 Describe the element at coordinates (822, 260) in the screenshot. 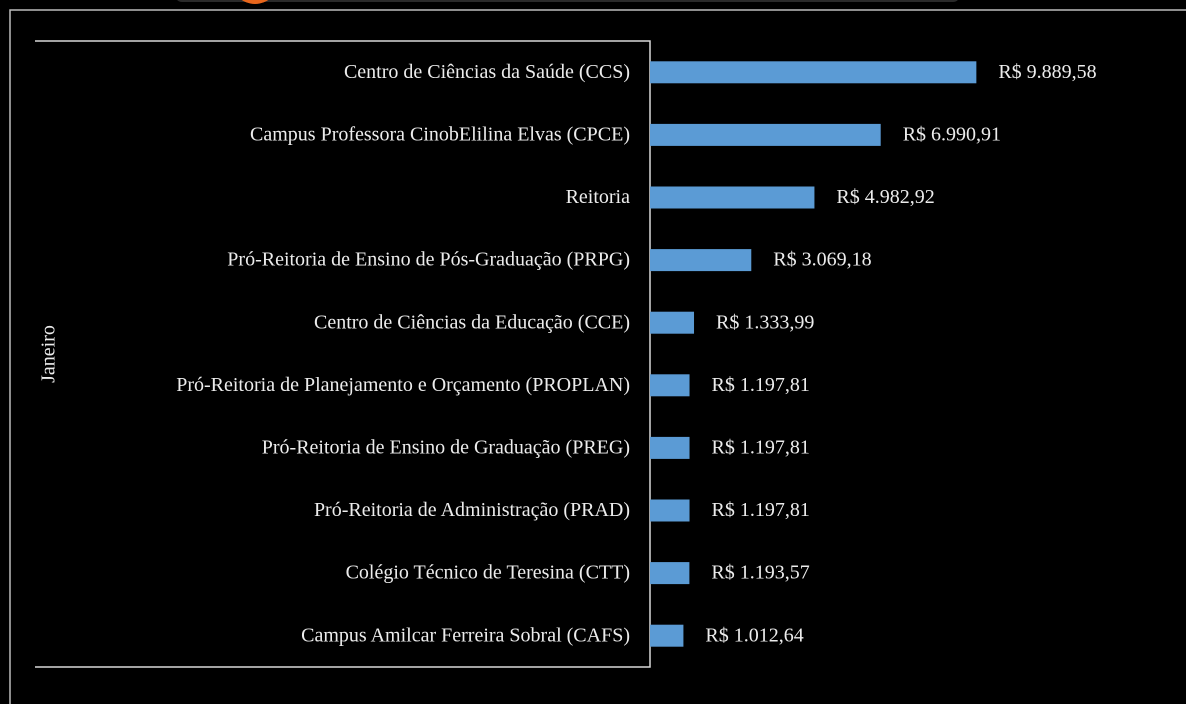

I see `data-label: R$ 3.069,18` at that location.